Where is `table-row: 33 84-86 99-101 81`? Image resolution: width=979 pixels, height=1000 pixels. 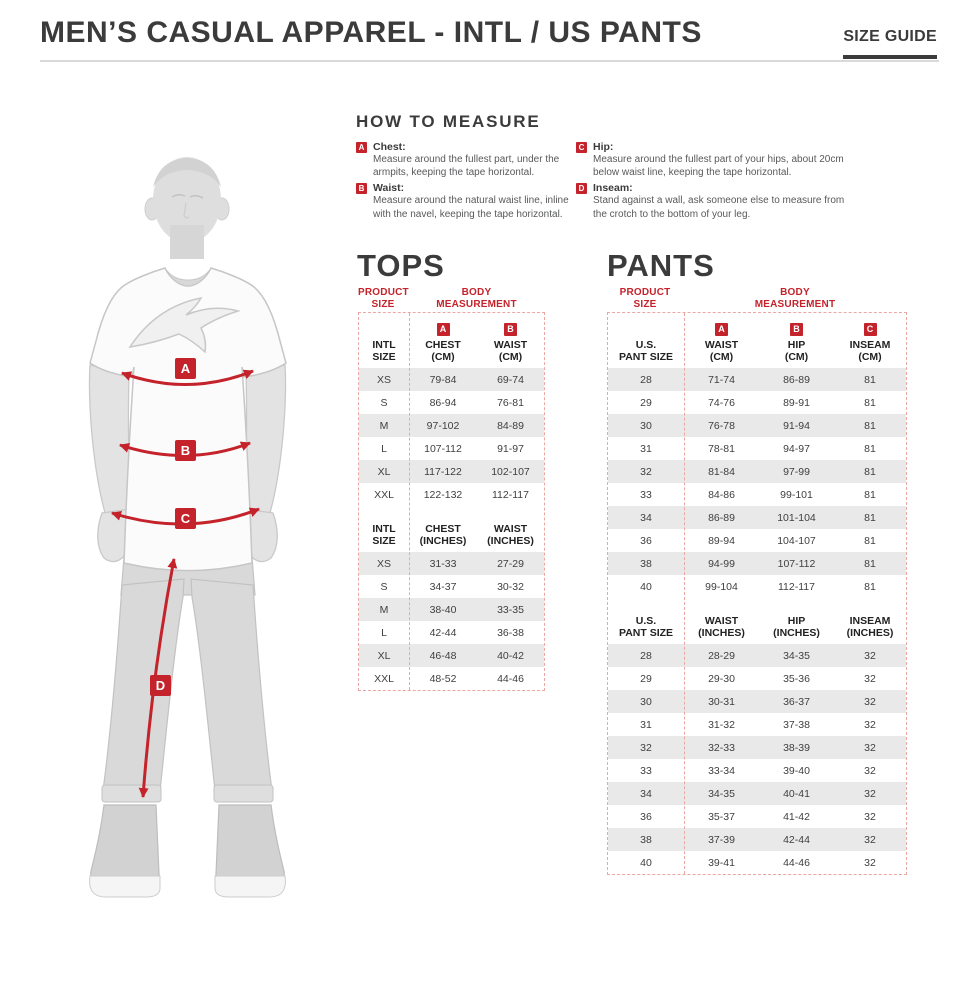
table-row: 33 84-86 99-101 81 is located at coordinates (757, 494).